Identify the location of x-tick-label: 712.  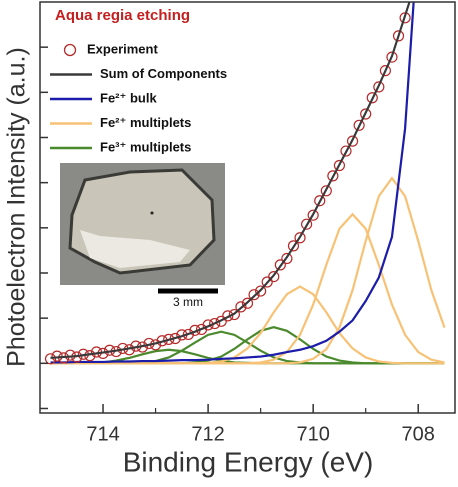
(207, 434).